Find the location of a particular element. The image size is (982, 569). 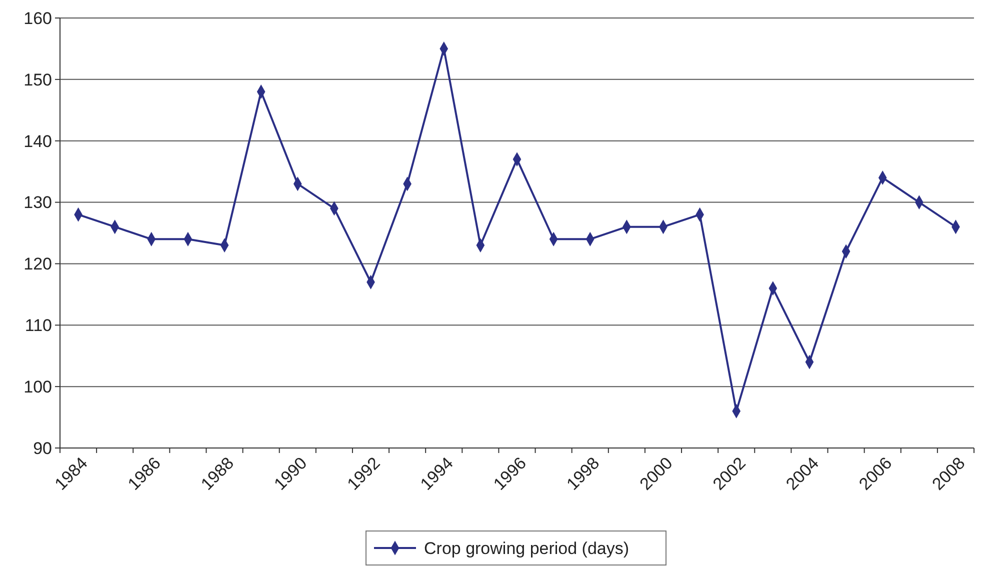

y-tick-label: 130 is located at coordinates (38, 202).